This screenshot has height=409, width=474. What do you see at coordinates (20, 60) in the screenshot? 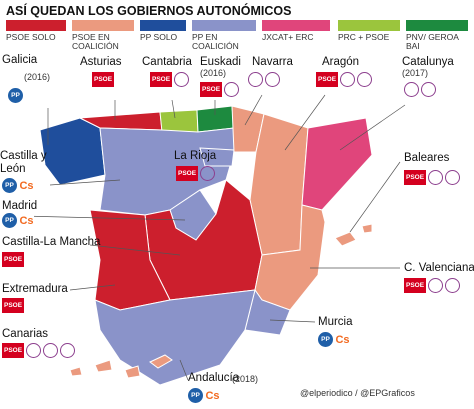
I see `region-name: Galicia` at bounding box center [20, 60].